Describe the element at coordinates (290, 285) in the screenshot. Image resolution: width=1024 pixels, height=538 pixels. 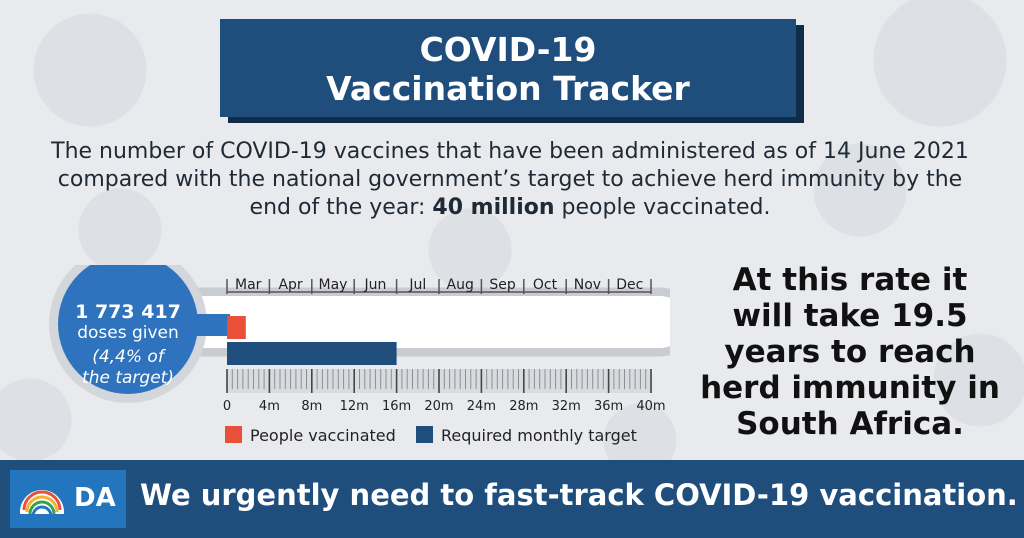
I see `month-label: Apr` at that location.